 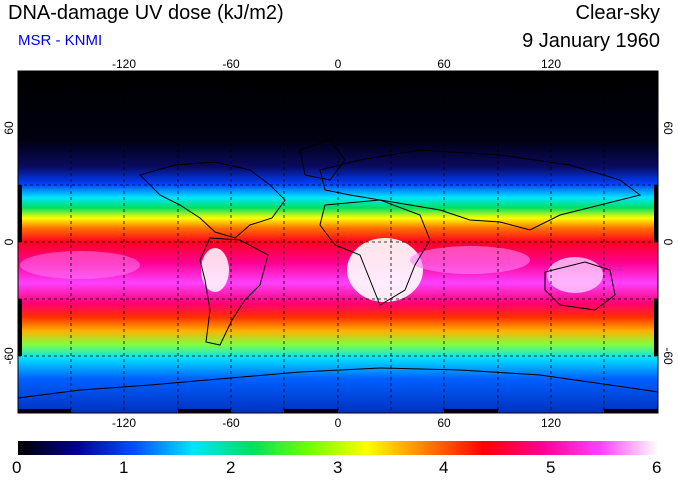 I want to click on map-subtitle: MSR - KNMI, so click(x=60, y=40).